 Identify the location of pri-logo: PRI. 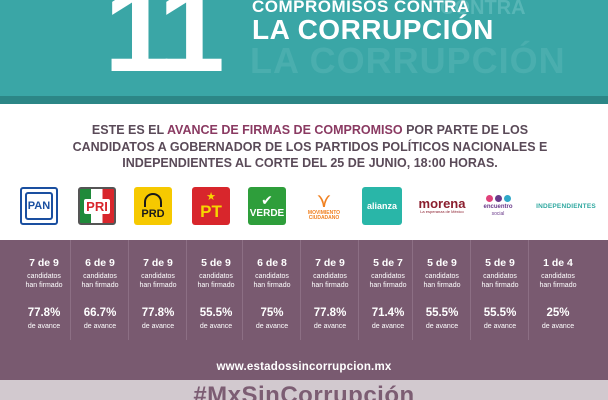
(97, 206).